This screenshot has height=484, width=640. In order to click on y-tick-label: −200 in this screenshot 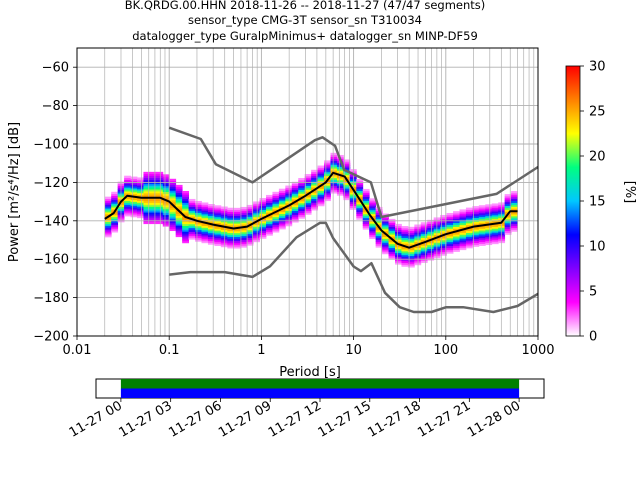, I will do `click(51, 337)`.